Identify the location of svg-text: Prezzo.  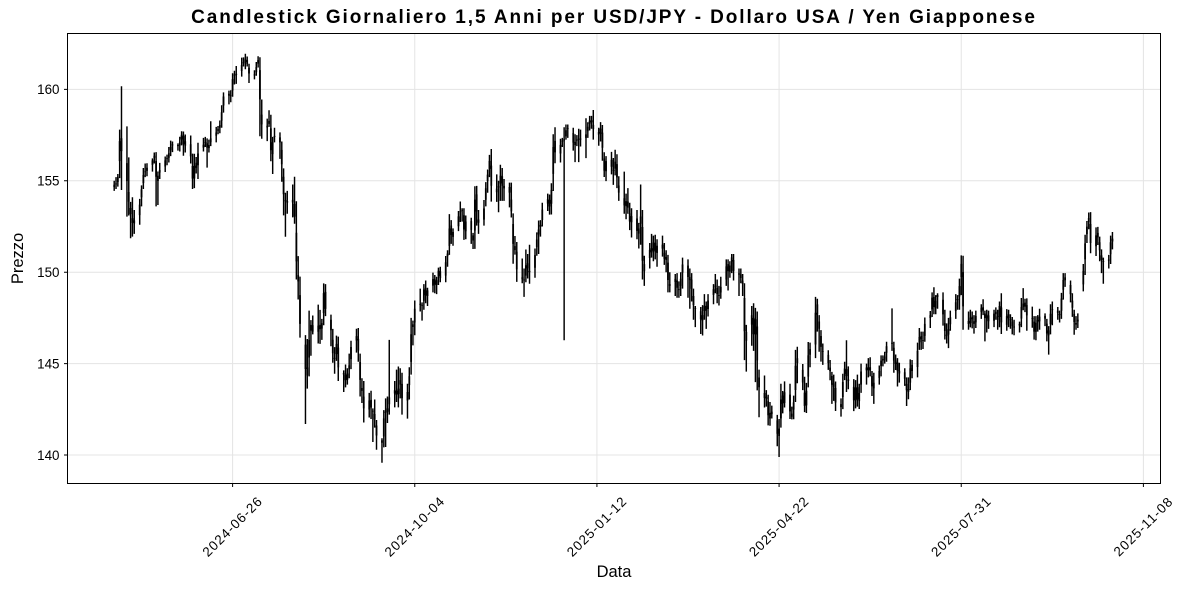
(18, 258).